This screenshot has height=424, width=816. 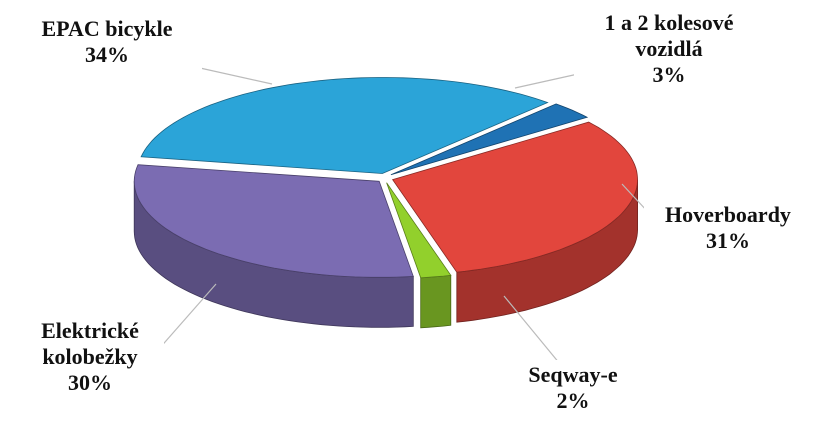 What do you see at coordinates (728, 214) in the screenshot?
I see `category-name: Hoverboardy` at bounding box center [728, 214].